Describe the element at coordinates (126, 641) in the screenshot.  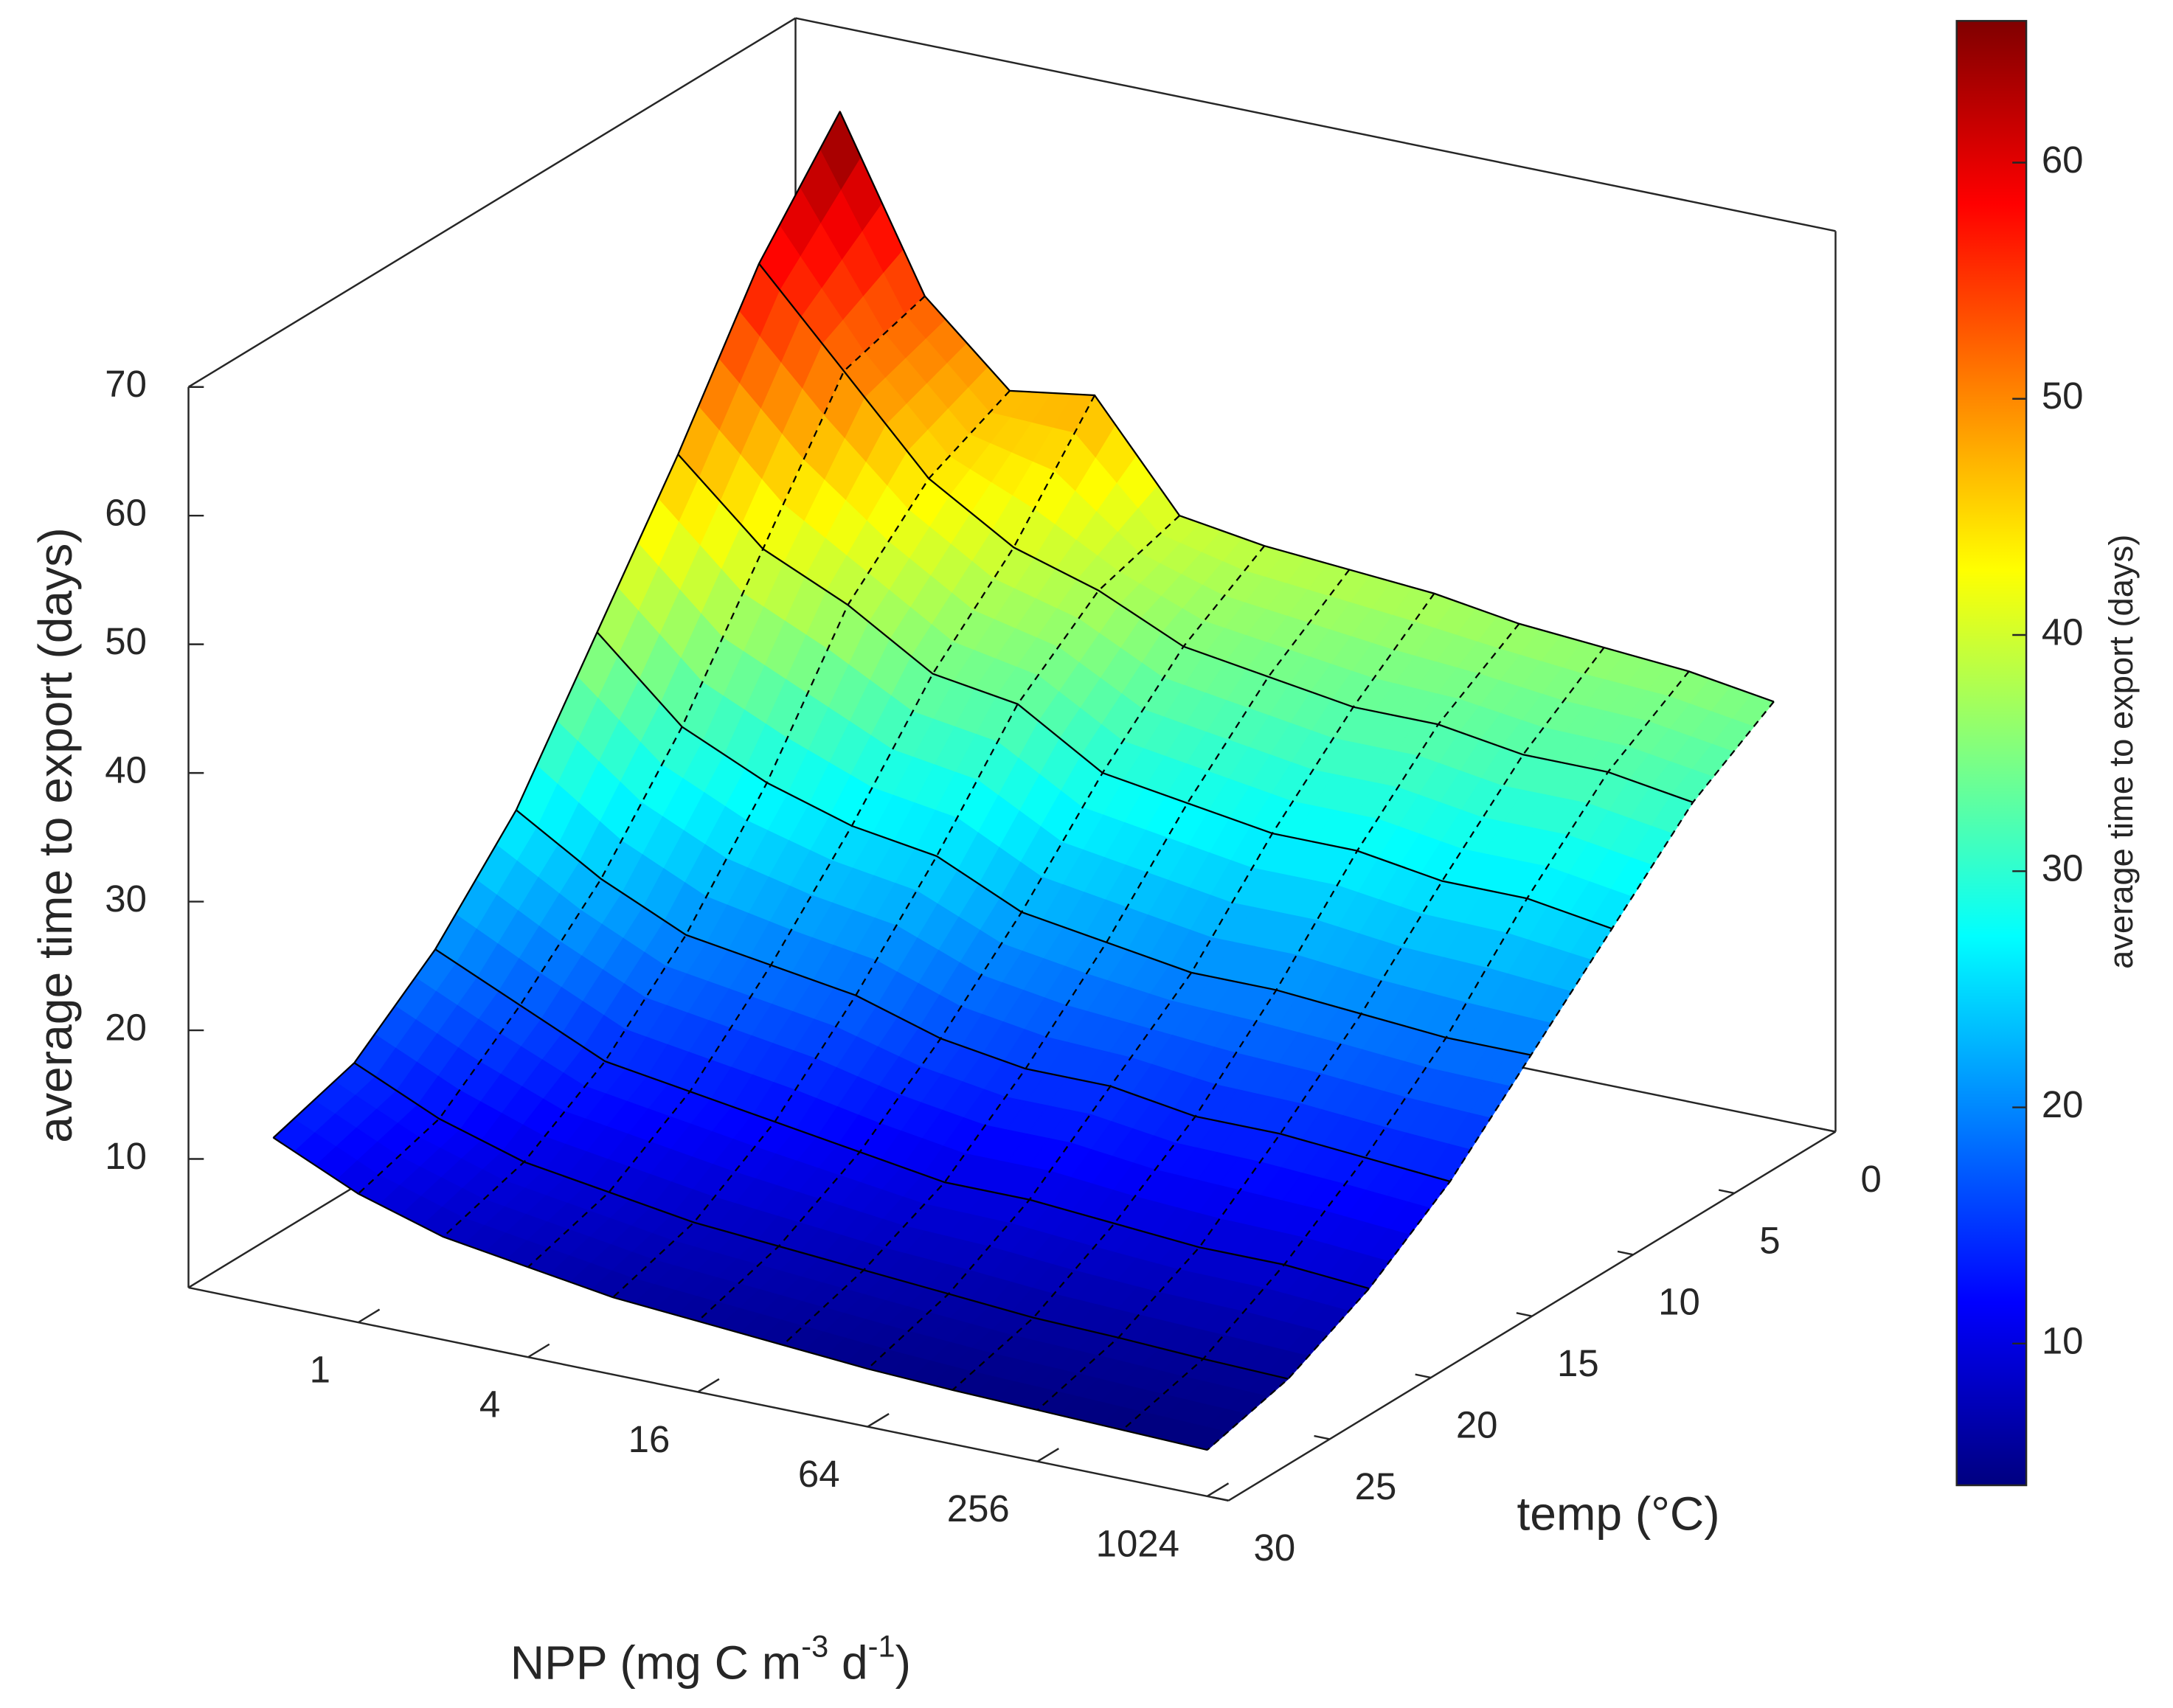
I see `z-tick-label: 50` at that location.